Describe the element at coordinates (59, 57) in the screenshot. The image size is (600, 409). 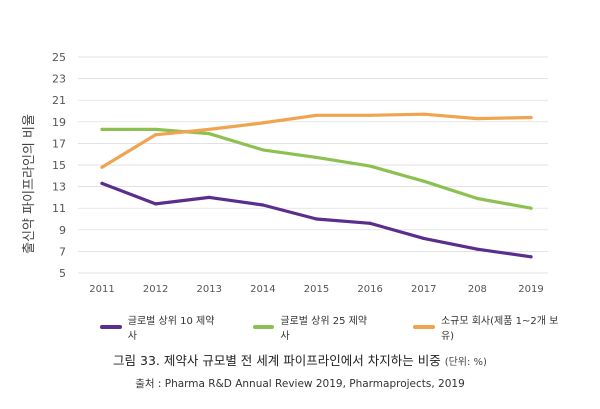
I see `y-tick-label: 25` at that location.